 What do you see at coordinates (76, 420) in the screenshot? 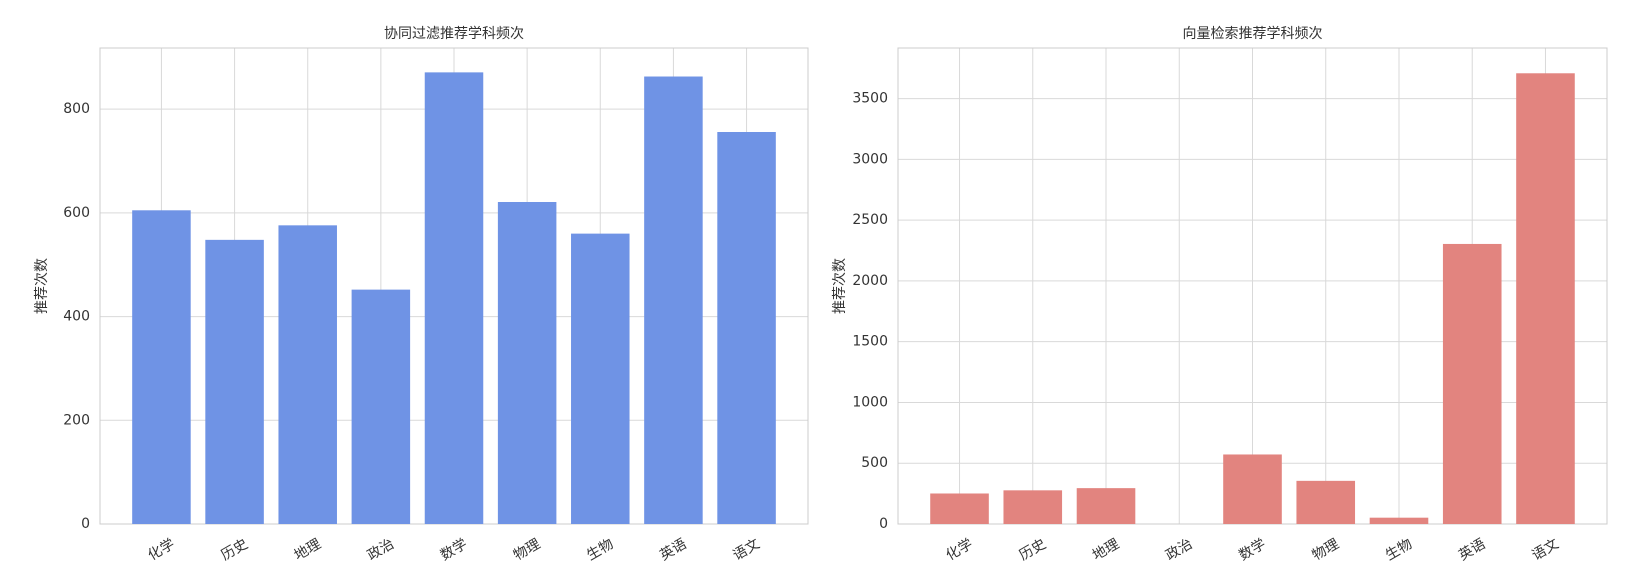
I see `y-tick-label: 200` at bounding box center [76, 420].